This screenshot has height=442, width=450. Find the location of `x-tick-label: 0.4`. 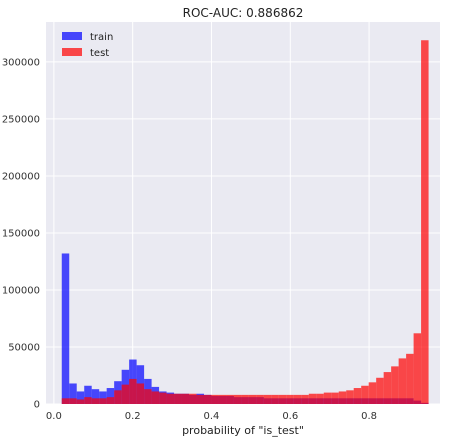

x-tick-label: 0.4 is located at coordinates (212, 416).